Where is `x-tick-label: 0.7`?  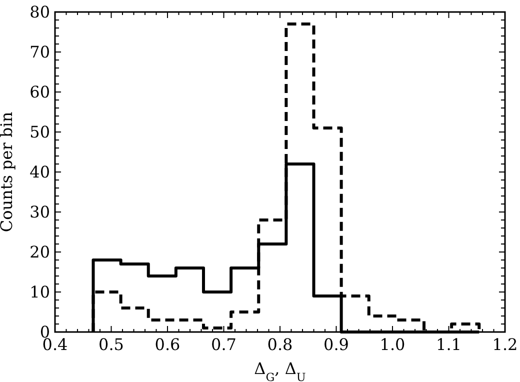
x-tick-label: 0.7 is located at coordinates (223, 344).